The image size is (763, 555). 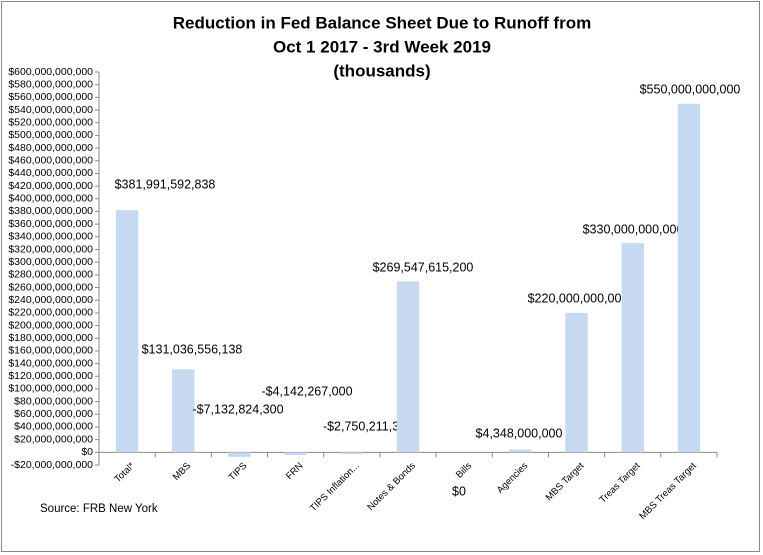 What do you see at coordinates (306, 391) in the screenshot?
I see `value-label: -$4,142,267,000` at bounding box center [306, 391].